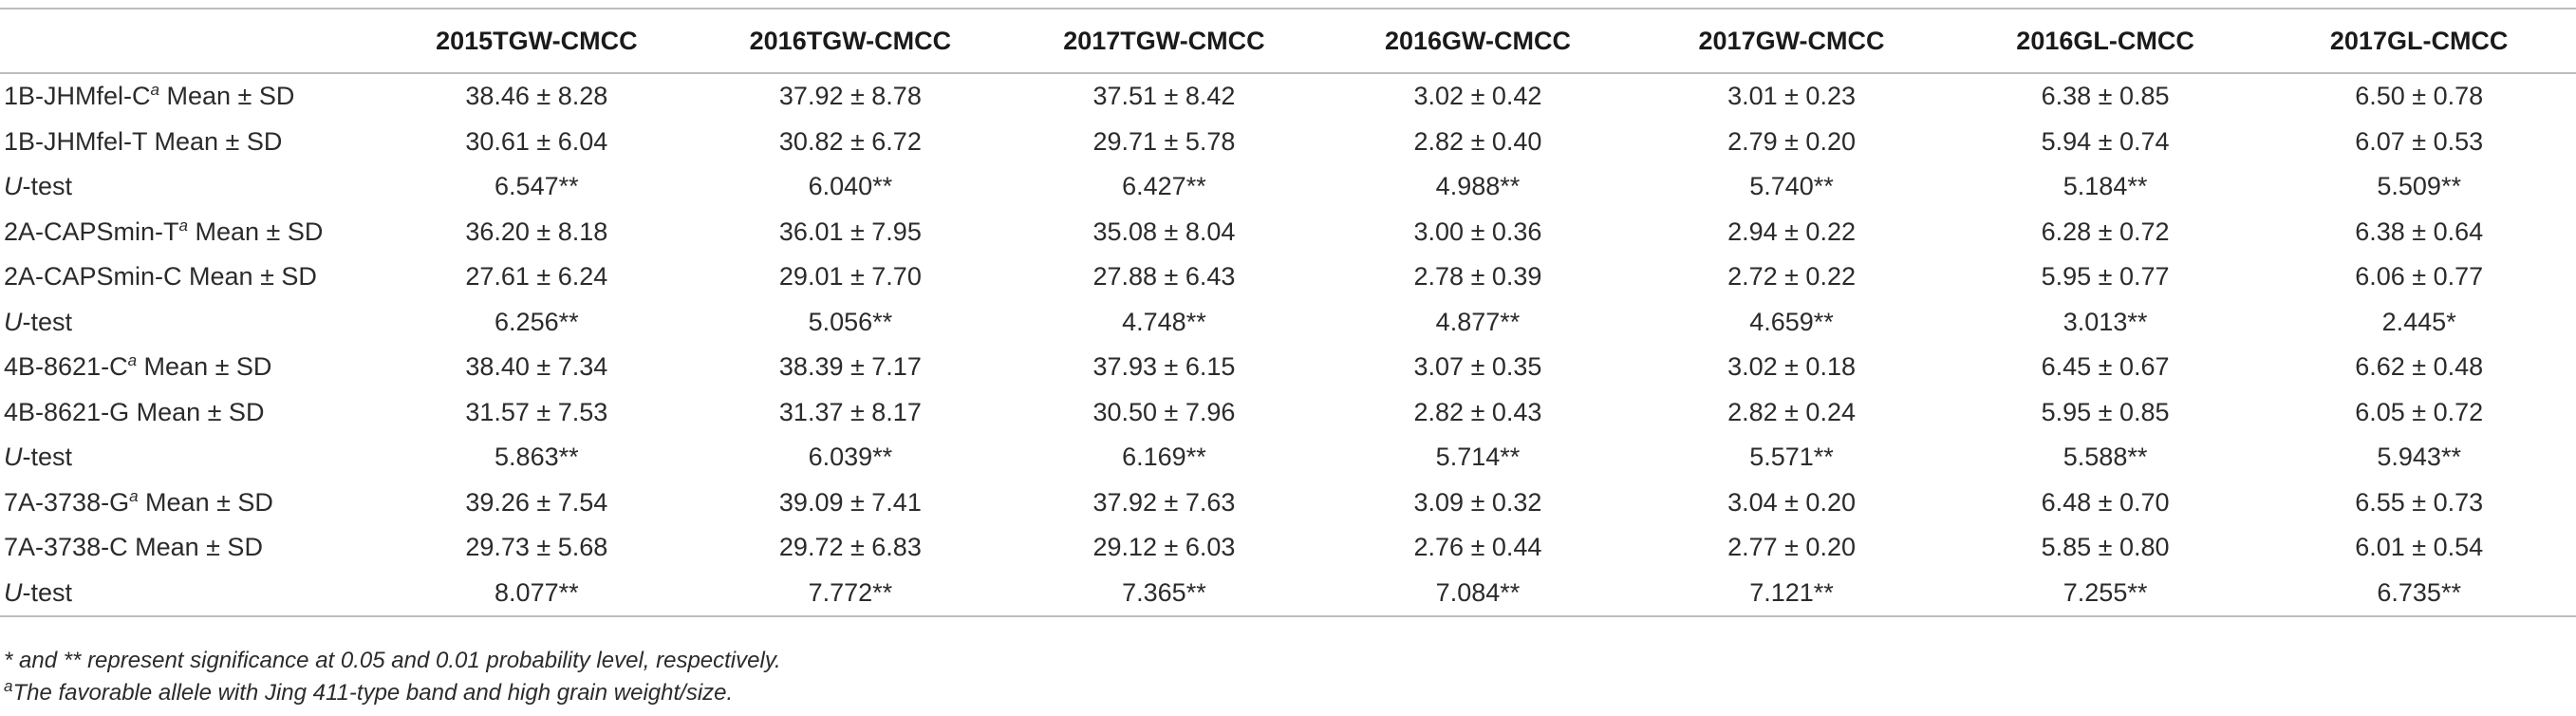 This screenshot has height=716, width=2576. I want to click on table-cell: 5.714**, so click(1478, 457).